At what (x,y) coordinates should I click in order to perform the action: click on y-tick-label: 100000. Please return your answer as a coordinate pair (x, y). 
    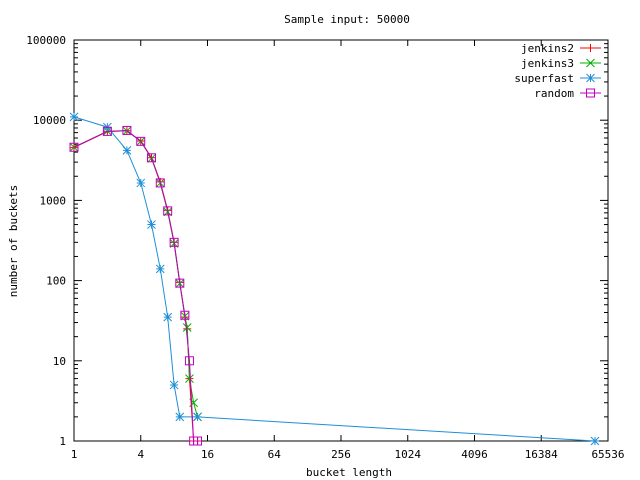
    Looking at the image, I should click on (46, 40).